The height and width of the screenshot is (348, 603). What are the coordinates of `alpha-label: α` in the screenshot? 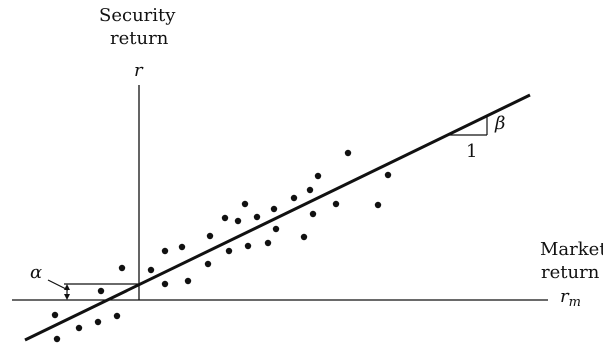 It's located at (36, 272).